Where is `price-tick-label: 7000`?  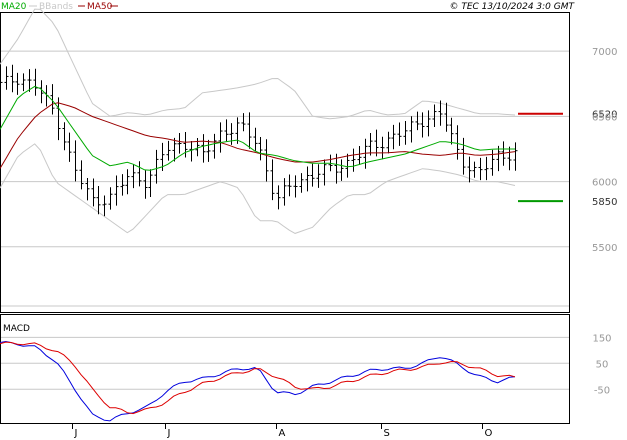
price-tick-label: 7000 is located at coordinates (604, 52).